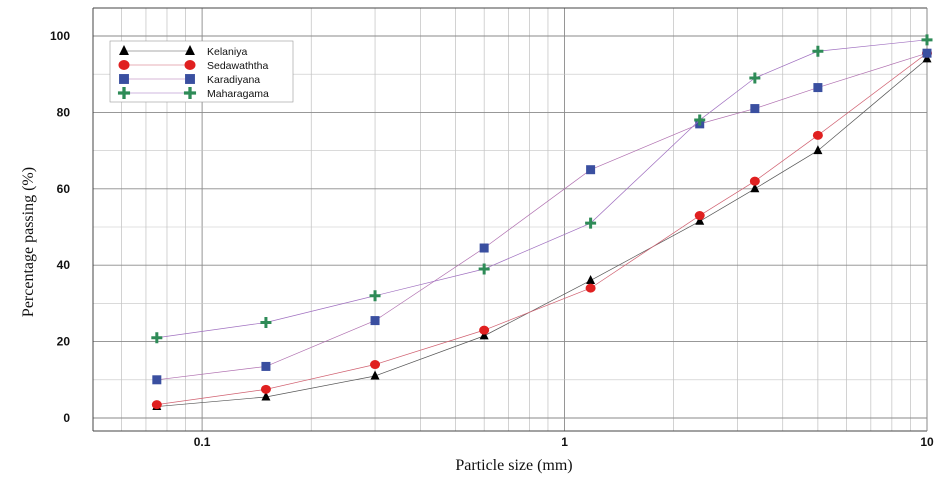  Describe the element at coordinates (66, 418) in the screenshot. I see `y-tick-label: 0` at that location.